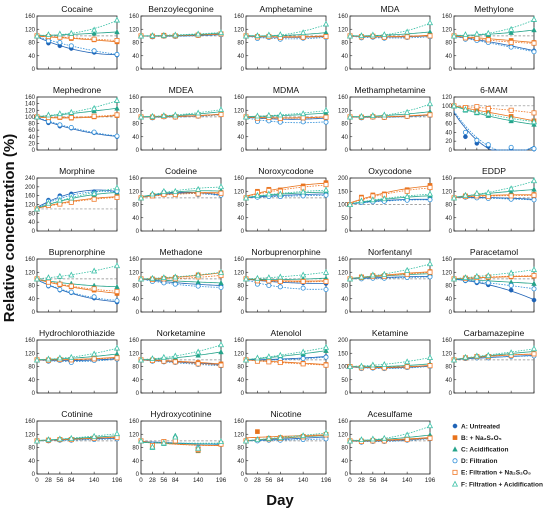 The image size is (550, 517). Describe the element at coordinates (390, 414) in the screenshot. I see `panel-title: Acesulfame` at that location.